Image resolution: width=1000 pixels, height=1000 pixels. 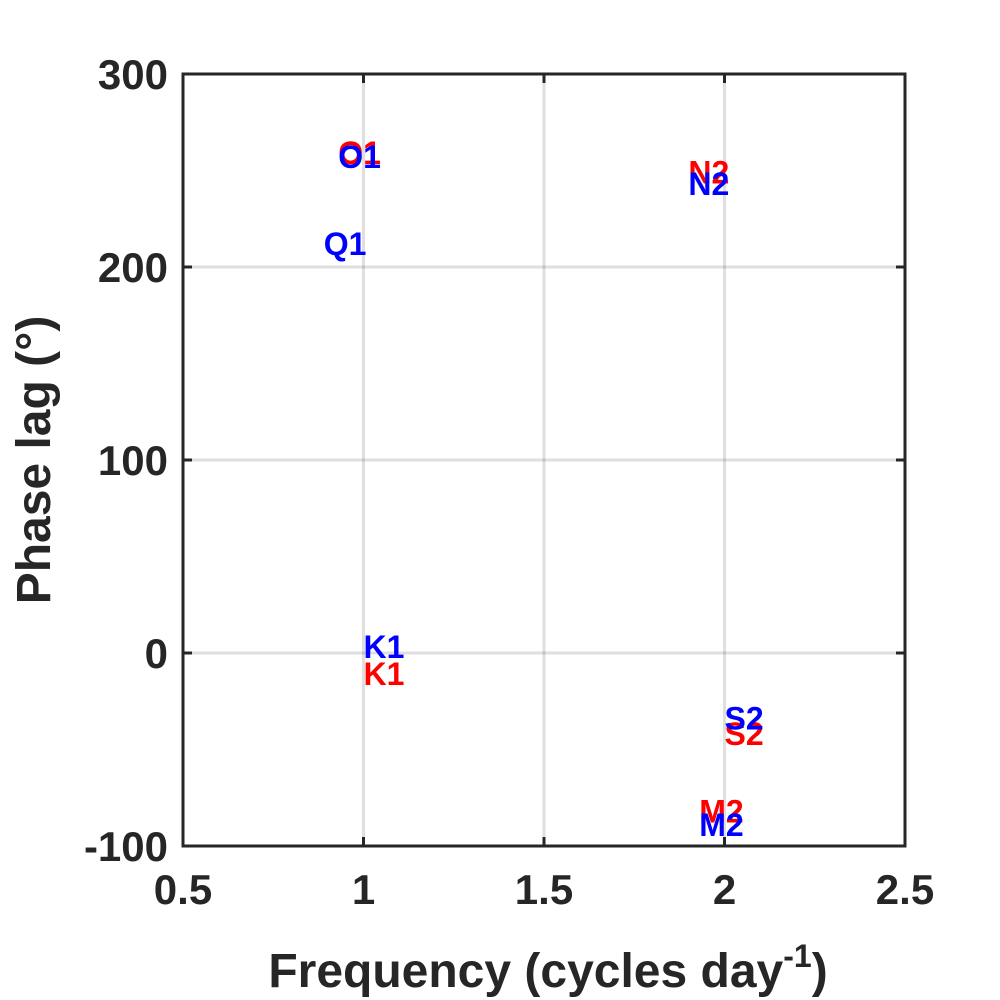 What do you see at coordinates (359, 157) in the screenshot?
I see `point-label-o1-series-2: O1` at bounding box center [359, 157].